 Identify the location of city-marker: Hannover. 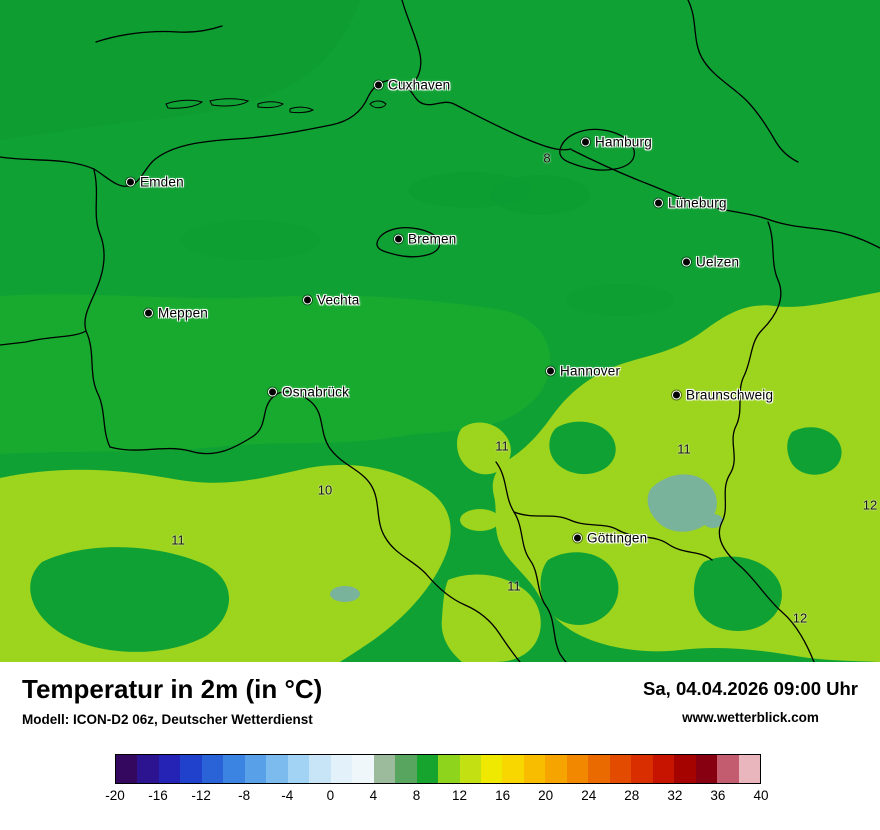
(583, 371).